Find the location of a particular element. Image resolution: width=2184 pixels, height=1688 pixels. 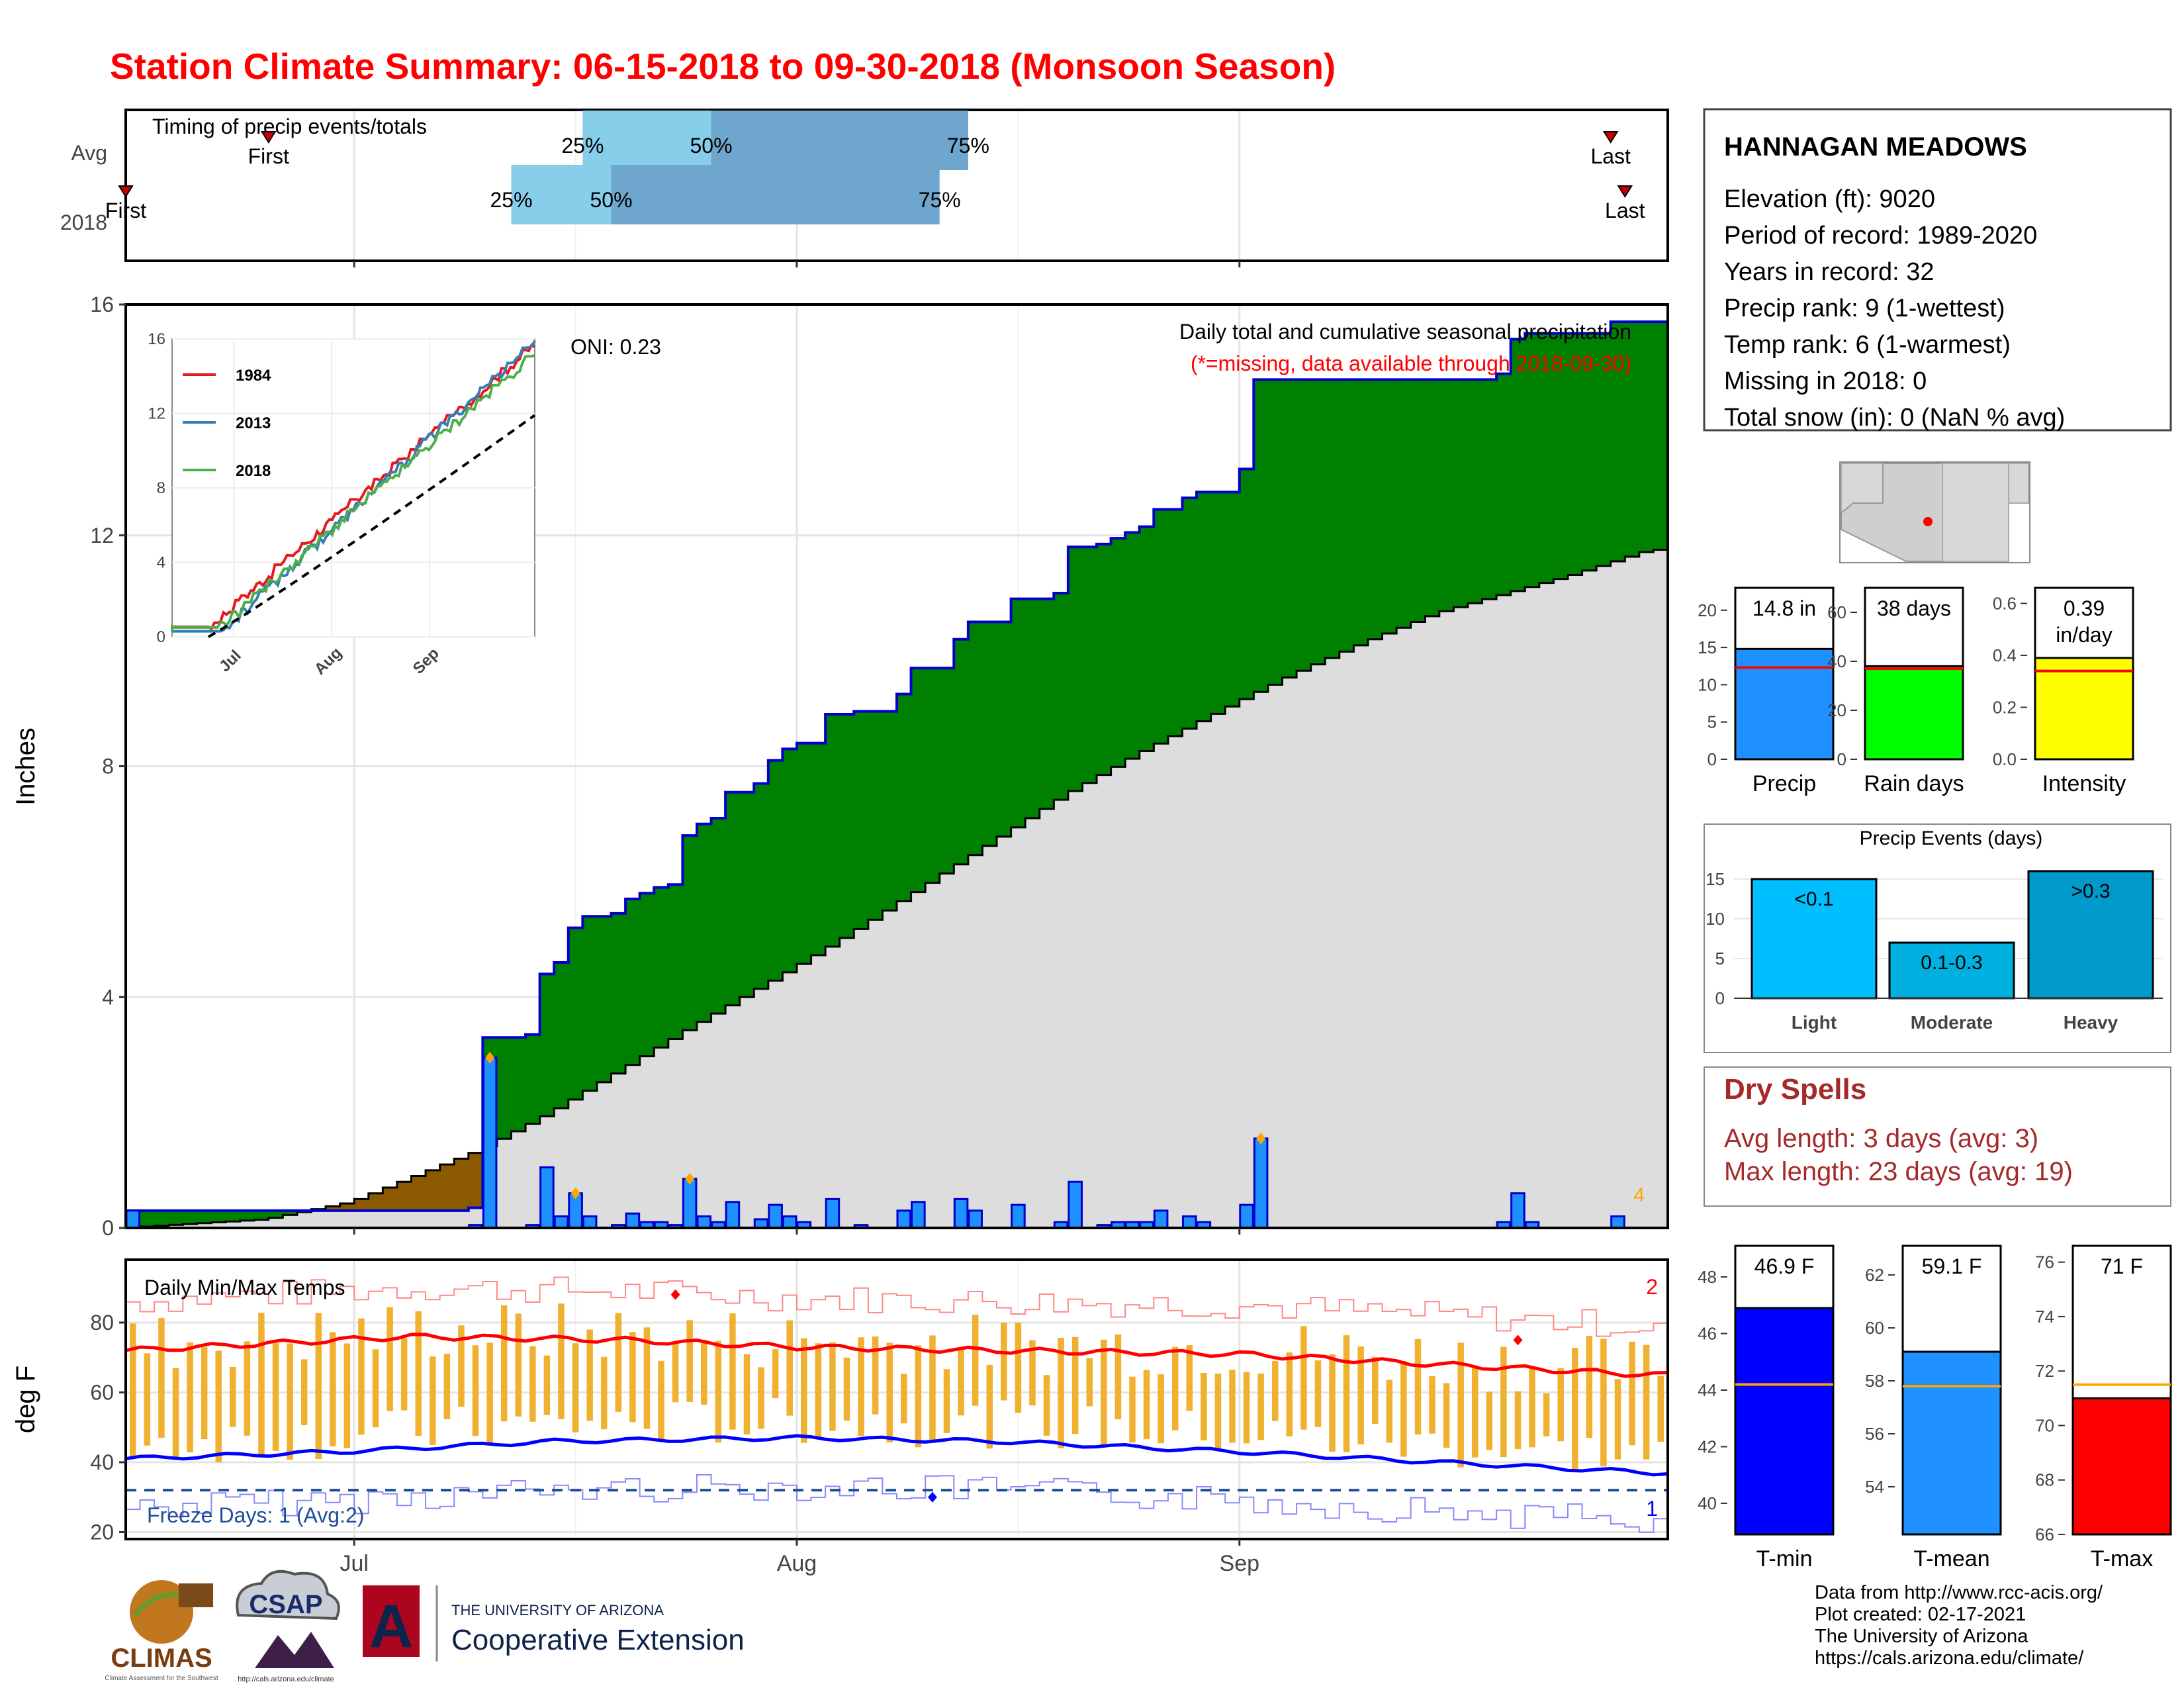

inset-series-lines is located at coordinates (353, 489).